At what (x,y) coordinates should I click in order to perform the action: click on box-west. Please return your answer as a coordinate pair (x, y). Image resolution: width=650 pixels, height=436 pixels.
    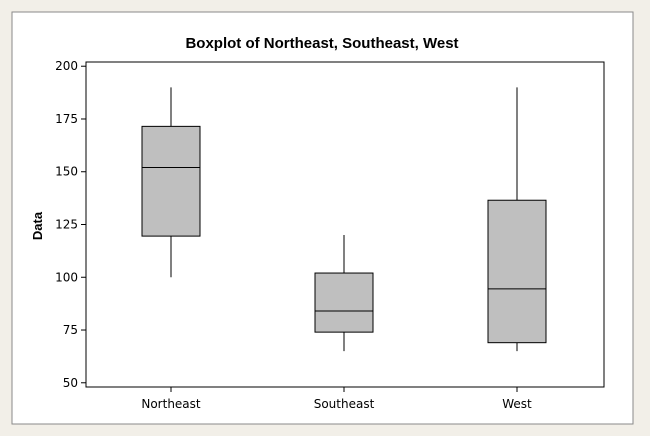
    Looking at the image, I should click on (517, 219).